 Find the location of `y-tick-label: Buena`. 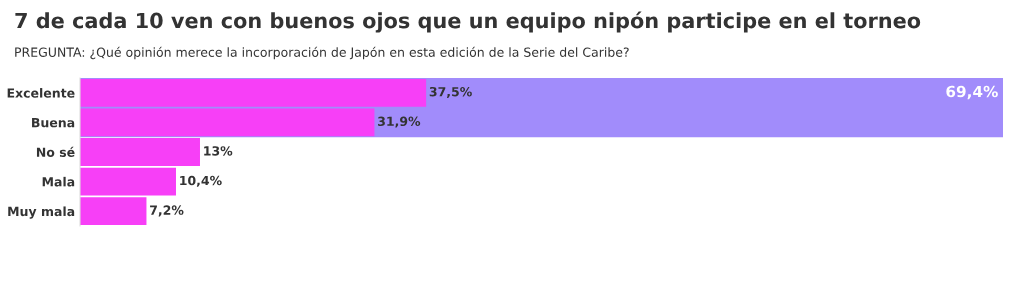

y-tick-label: Buena is located at coordinates (53, 123).